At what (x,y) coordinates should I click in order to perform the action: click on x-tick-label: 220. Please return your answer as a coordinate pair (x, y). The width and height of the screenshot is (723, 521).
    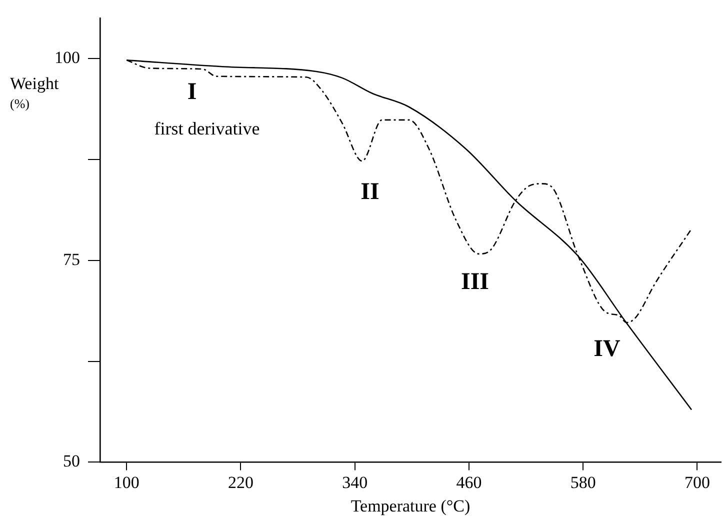
    Looking at the image, I should click on (241, 482).